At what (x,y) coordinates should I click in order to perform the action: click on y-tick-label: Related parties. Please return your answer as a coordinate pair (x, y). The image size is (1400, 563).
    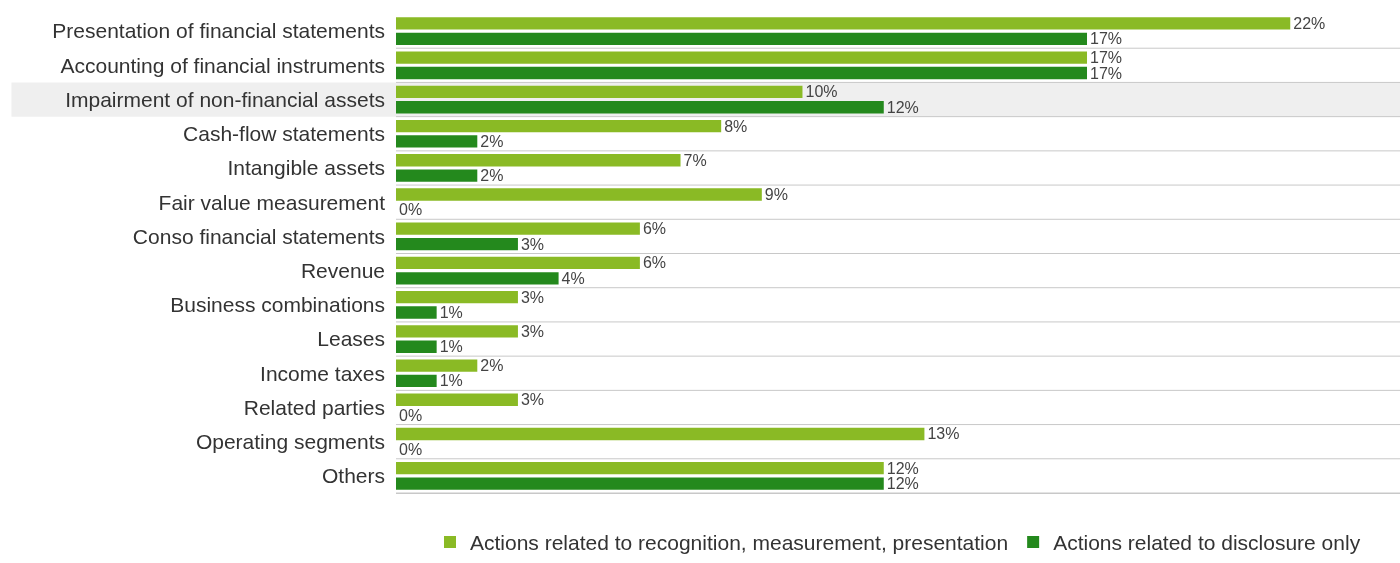
    Looking at the image, I should click on (314, 407).